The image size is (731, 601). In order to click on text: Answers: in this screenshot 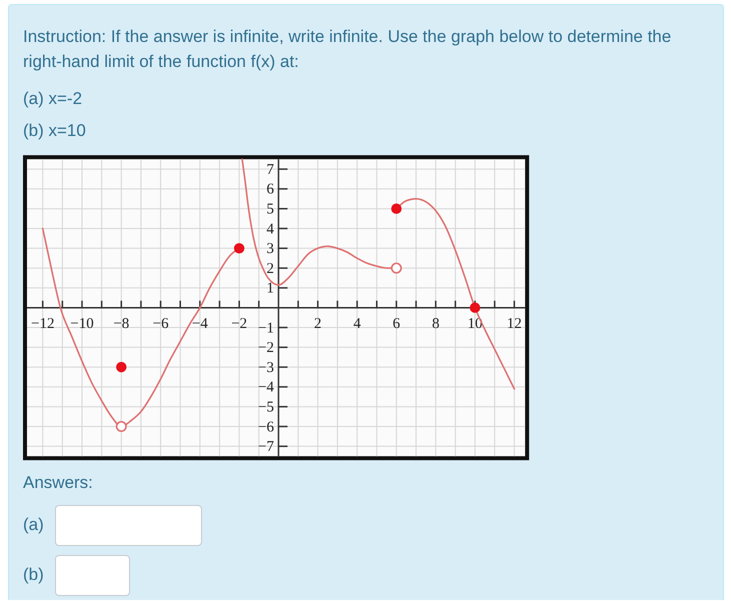, I will do `click(58, 483)`.